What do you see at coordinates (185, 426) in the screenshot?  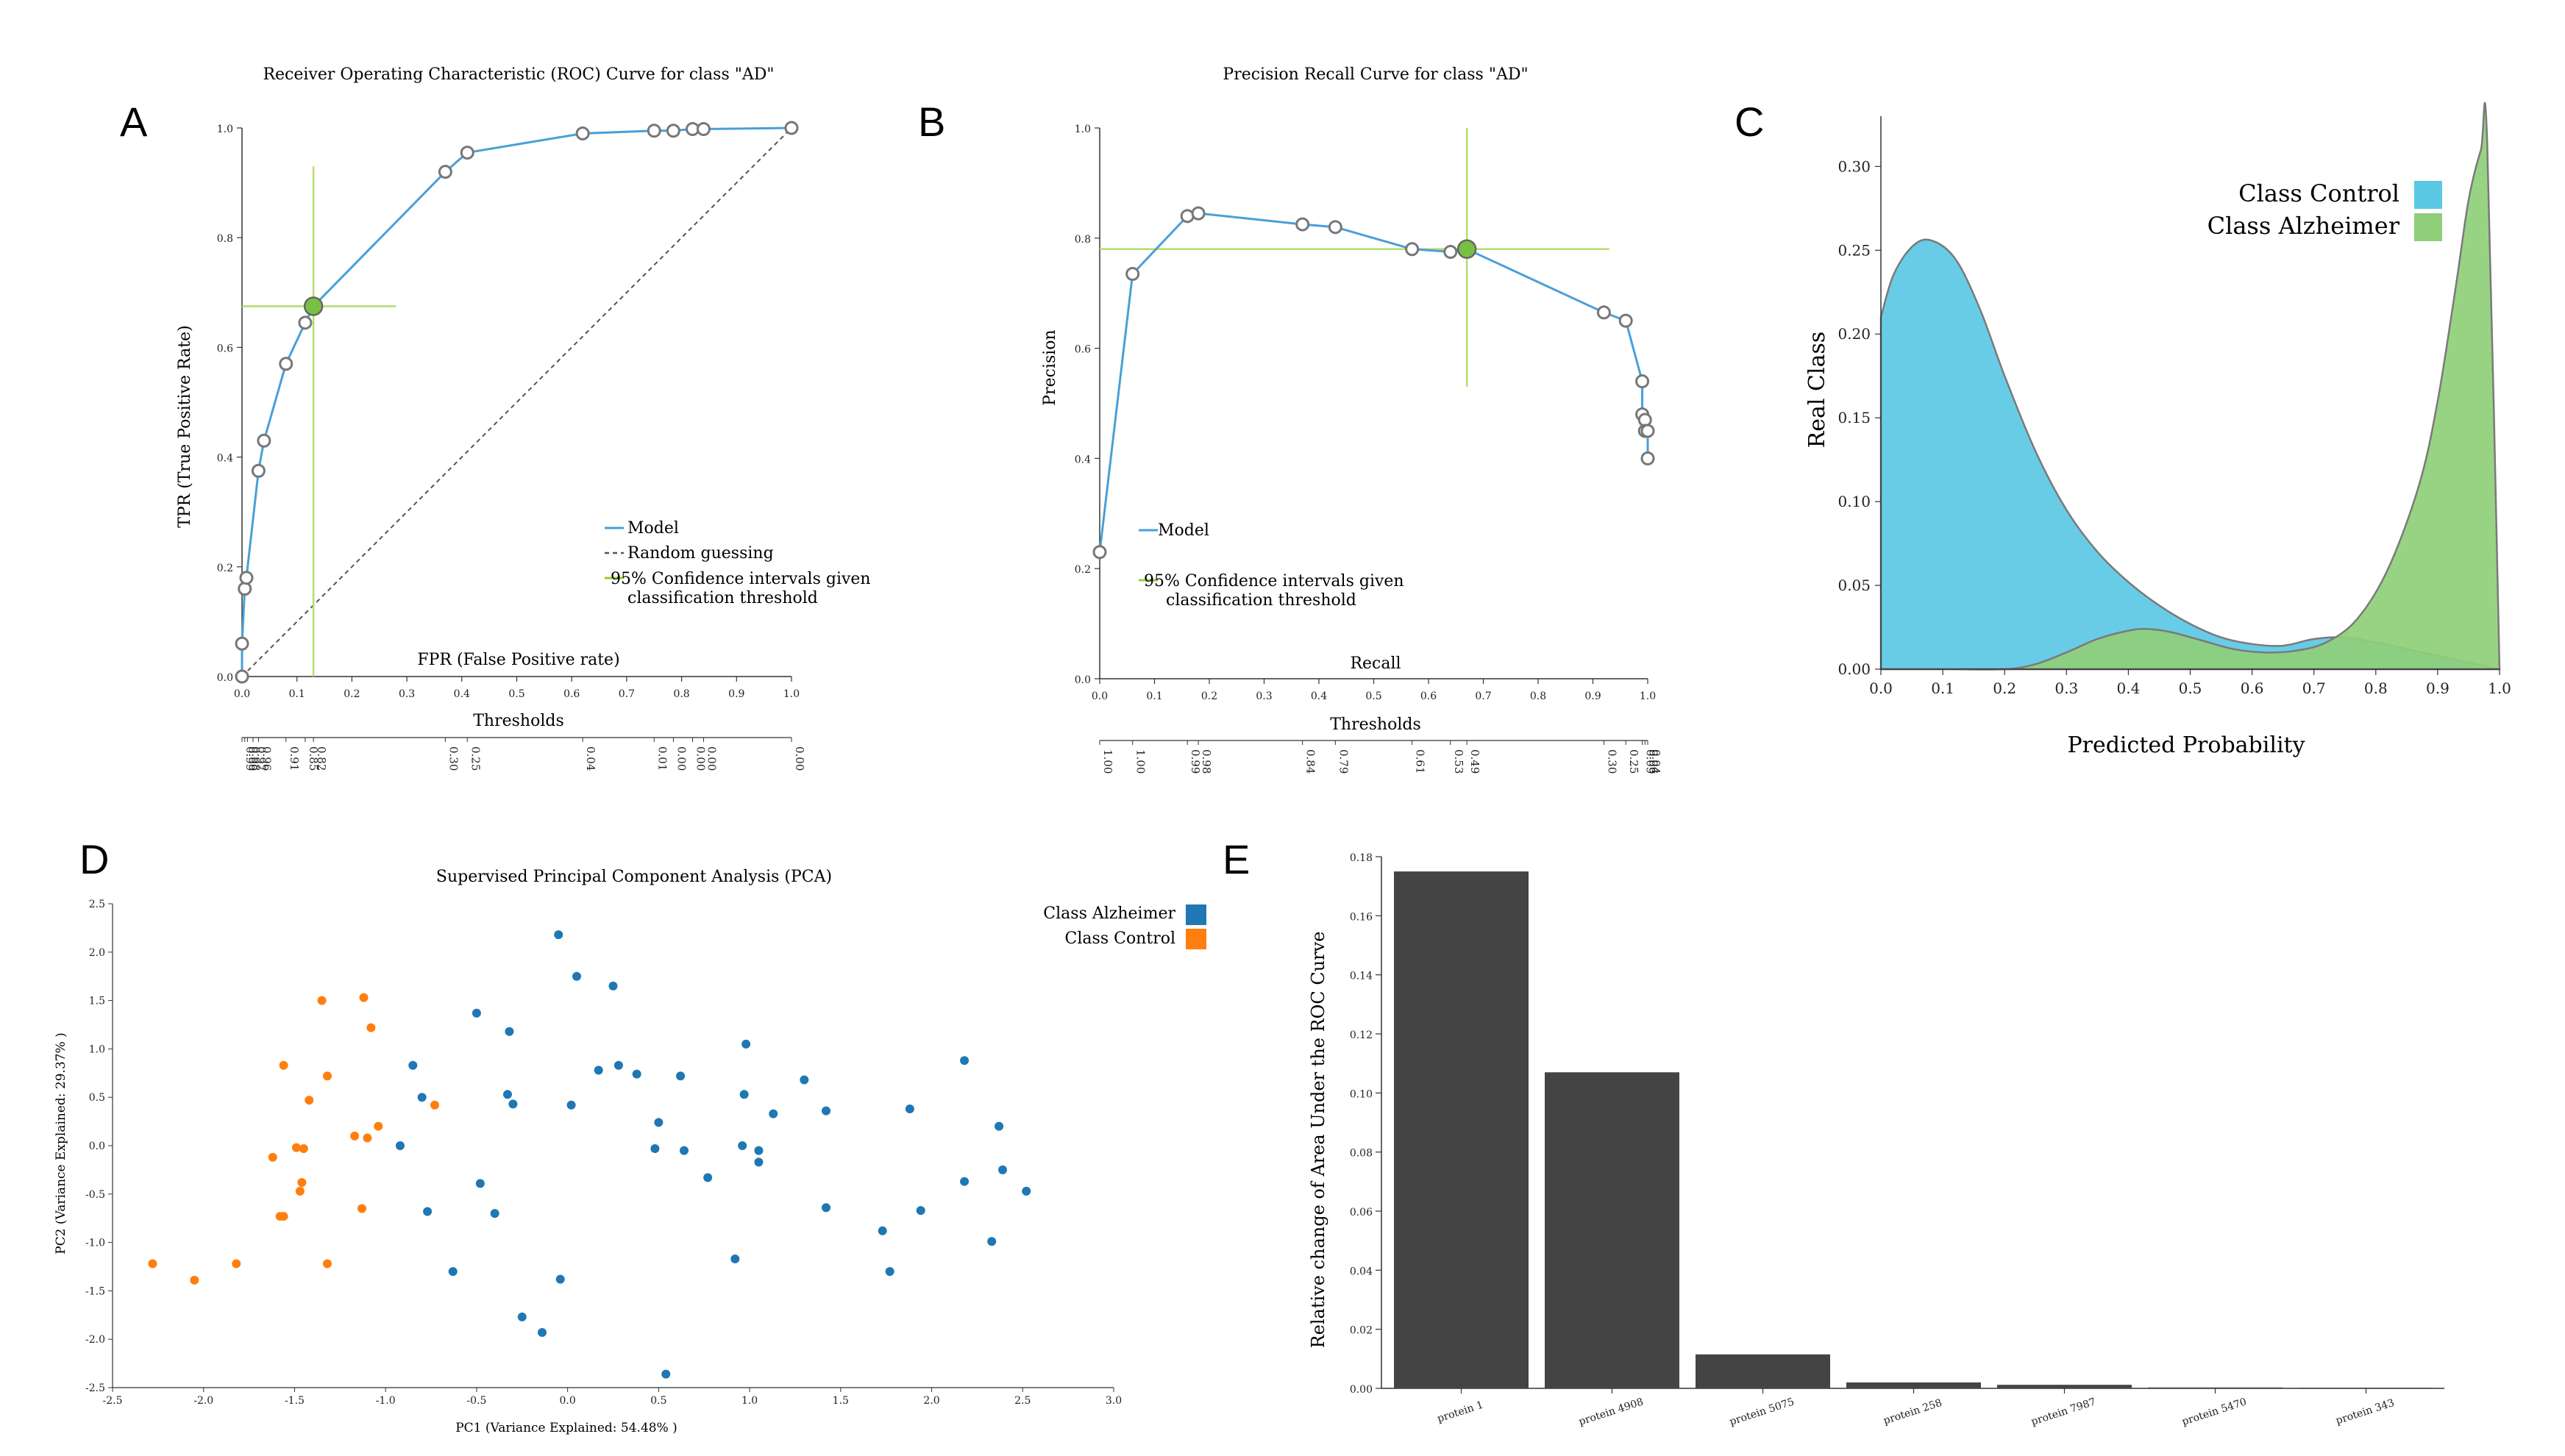 I see `panel-a-y-axis-label: TPR (True Positive Rate)` at bounding box center [185, 426].